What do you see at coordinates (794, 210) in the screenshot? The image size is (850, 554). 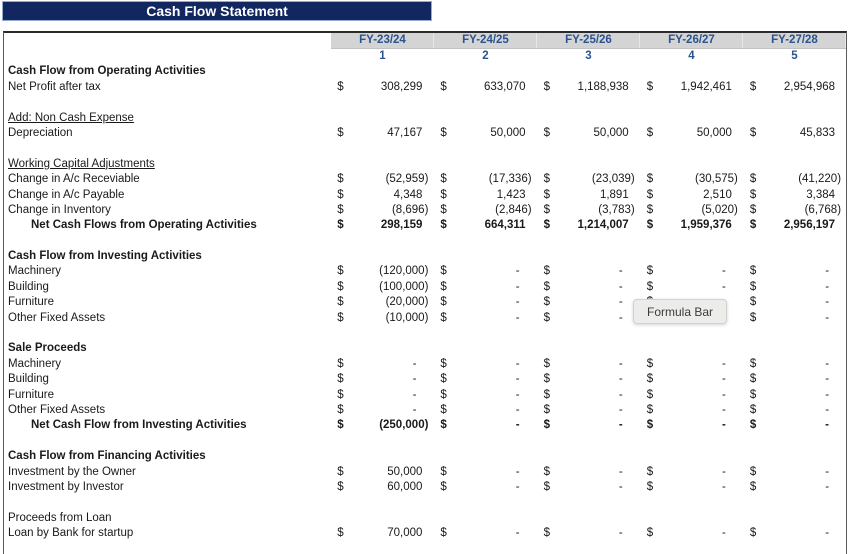 I see `value-cell: $ (6,768)` at bounding box center [794, 210].